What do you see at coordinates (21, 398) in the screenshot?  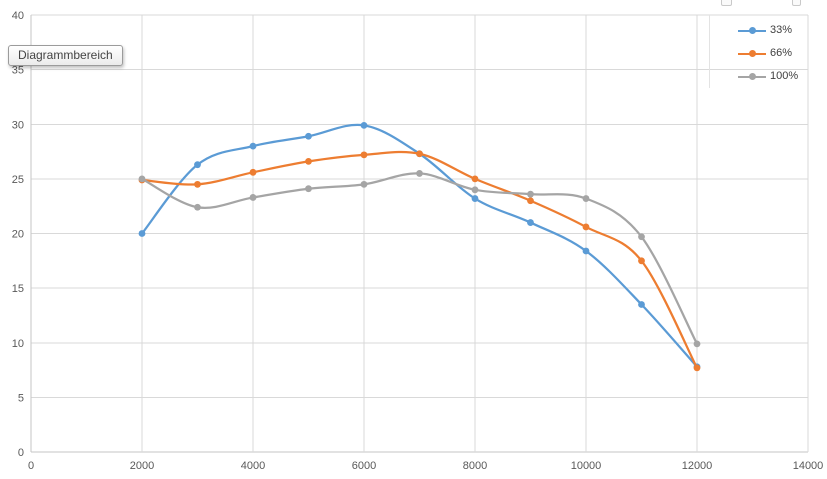 I see `y-tick-label: 5` at bounding box center [21, 398].